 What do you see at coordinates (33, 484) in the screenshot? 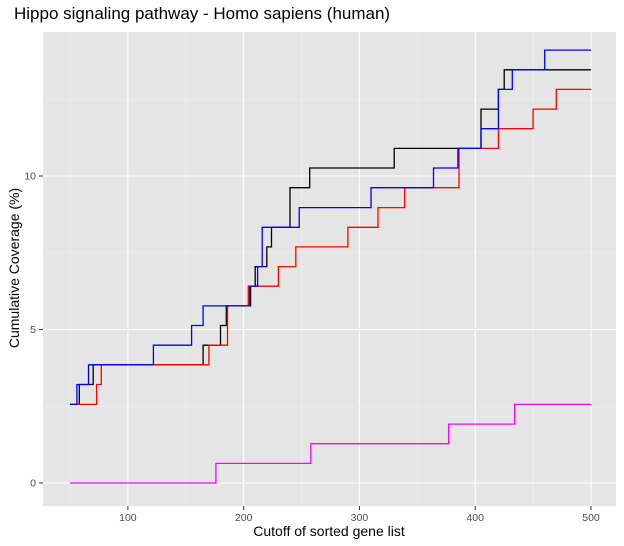
I see `y-tick-label: 0` at bounding box center [33, 484].